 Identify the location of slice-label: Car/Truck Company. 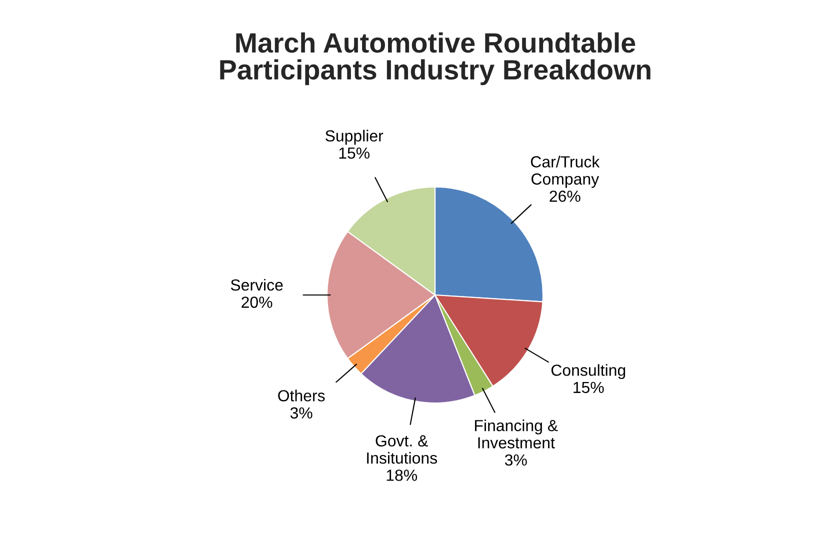
(565, 172).